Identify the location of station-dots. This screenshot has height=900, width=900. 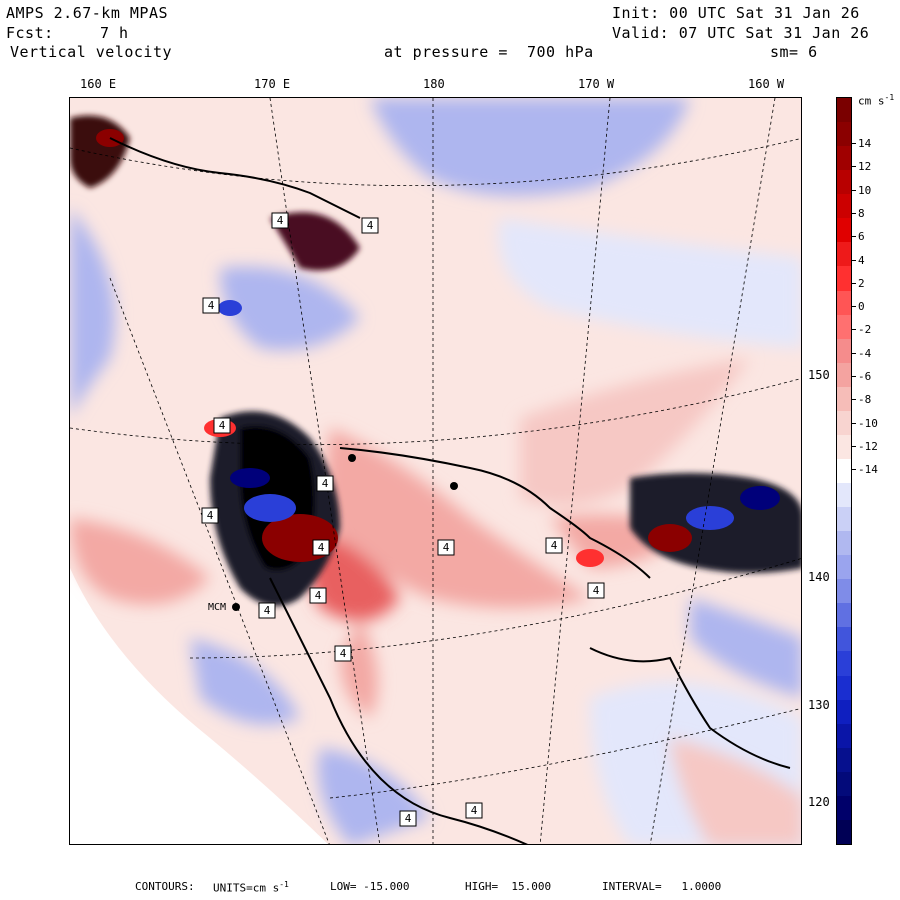
(345, 532).